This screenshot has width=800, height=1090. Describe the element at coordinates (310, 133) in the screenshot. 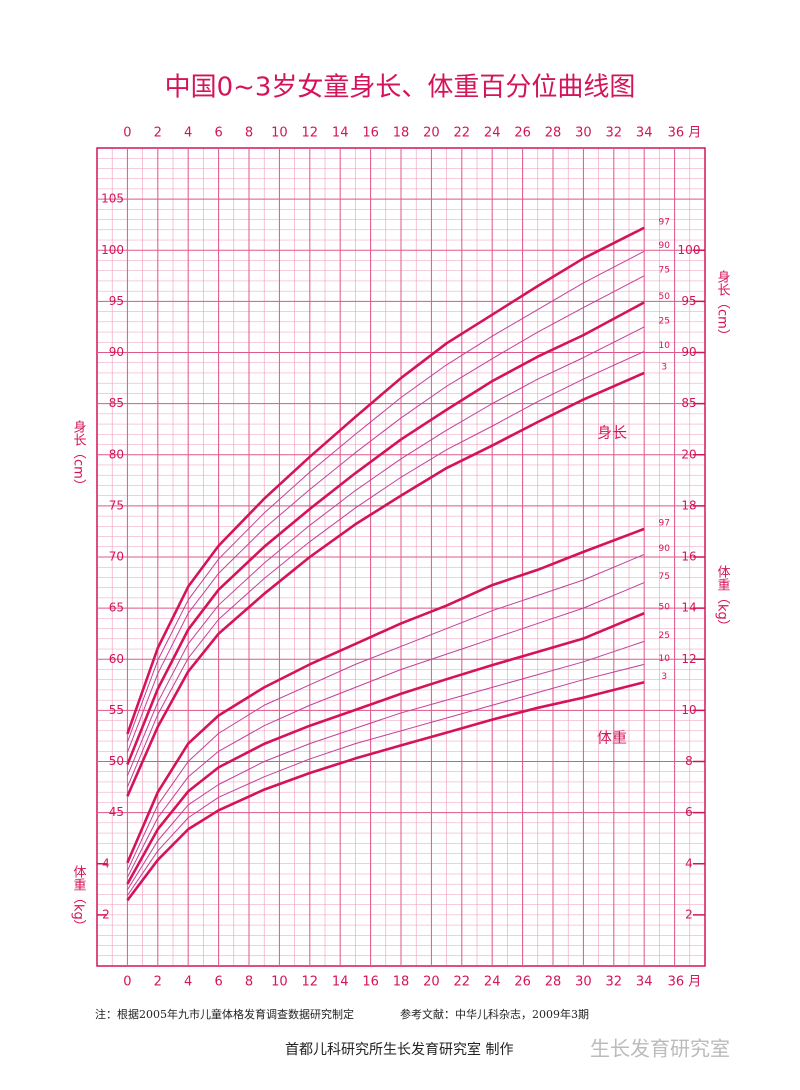

I see `x-tick-label: 12` at that location.